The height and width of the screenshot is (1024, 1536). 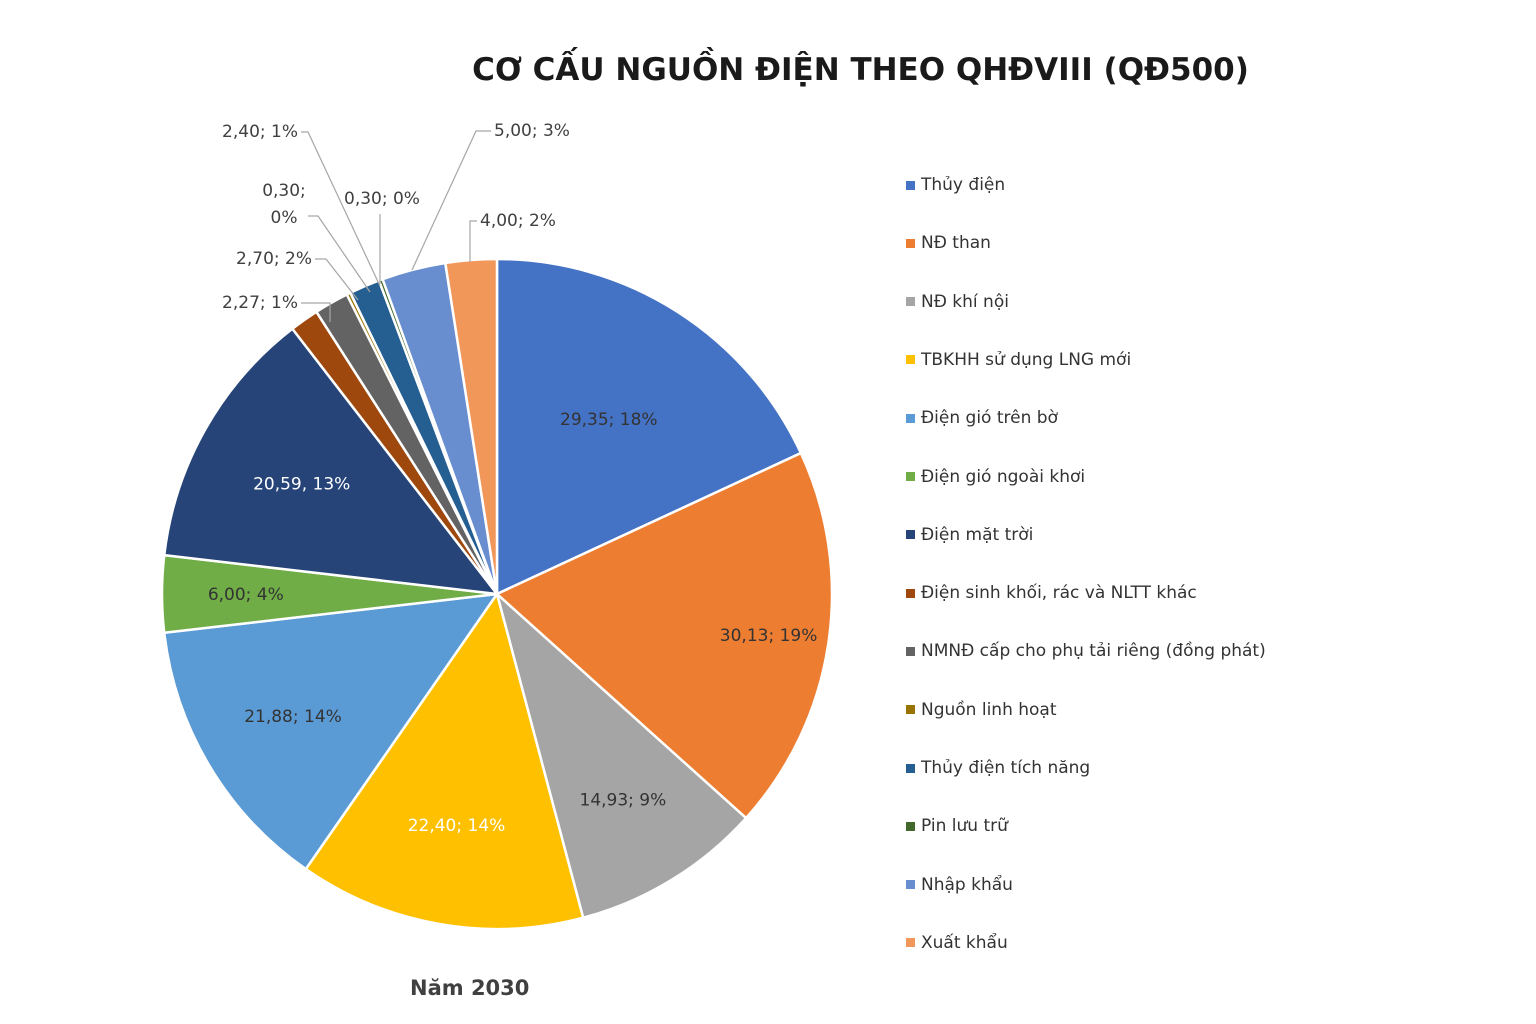 I want to click on legend-item: Nhập khẩu, so click(x=959, y=885).